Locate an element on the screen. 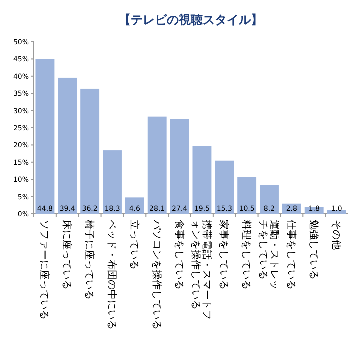 This screenshot has width=362, height=346. x-tick-label: 勉強している is located at coordinates (314, 250).